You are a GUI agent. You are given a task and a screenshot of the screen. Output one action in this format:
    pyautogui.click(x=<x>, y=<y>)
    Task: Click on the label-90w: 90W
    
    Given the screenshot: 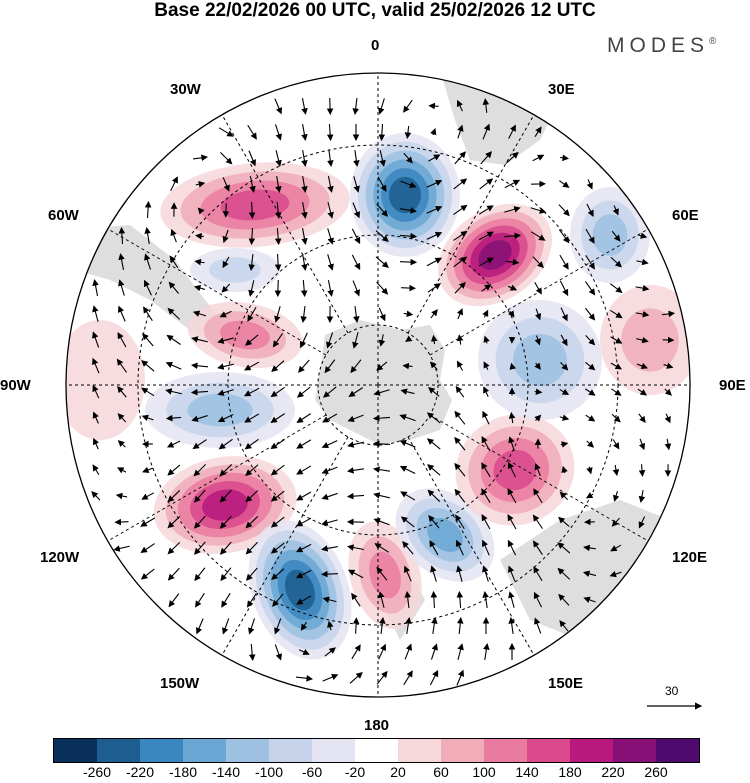 What is the action you would take?
    pyautogui.click(x=15, y=385)
    